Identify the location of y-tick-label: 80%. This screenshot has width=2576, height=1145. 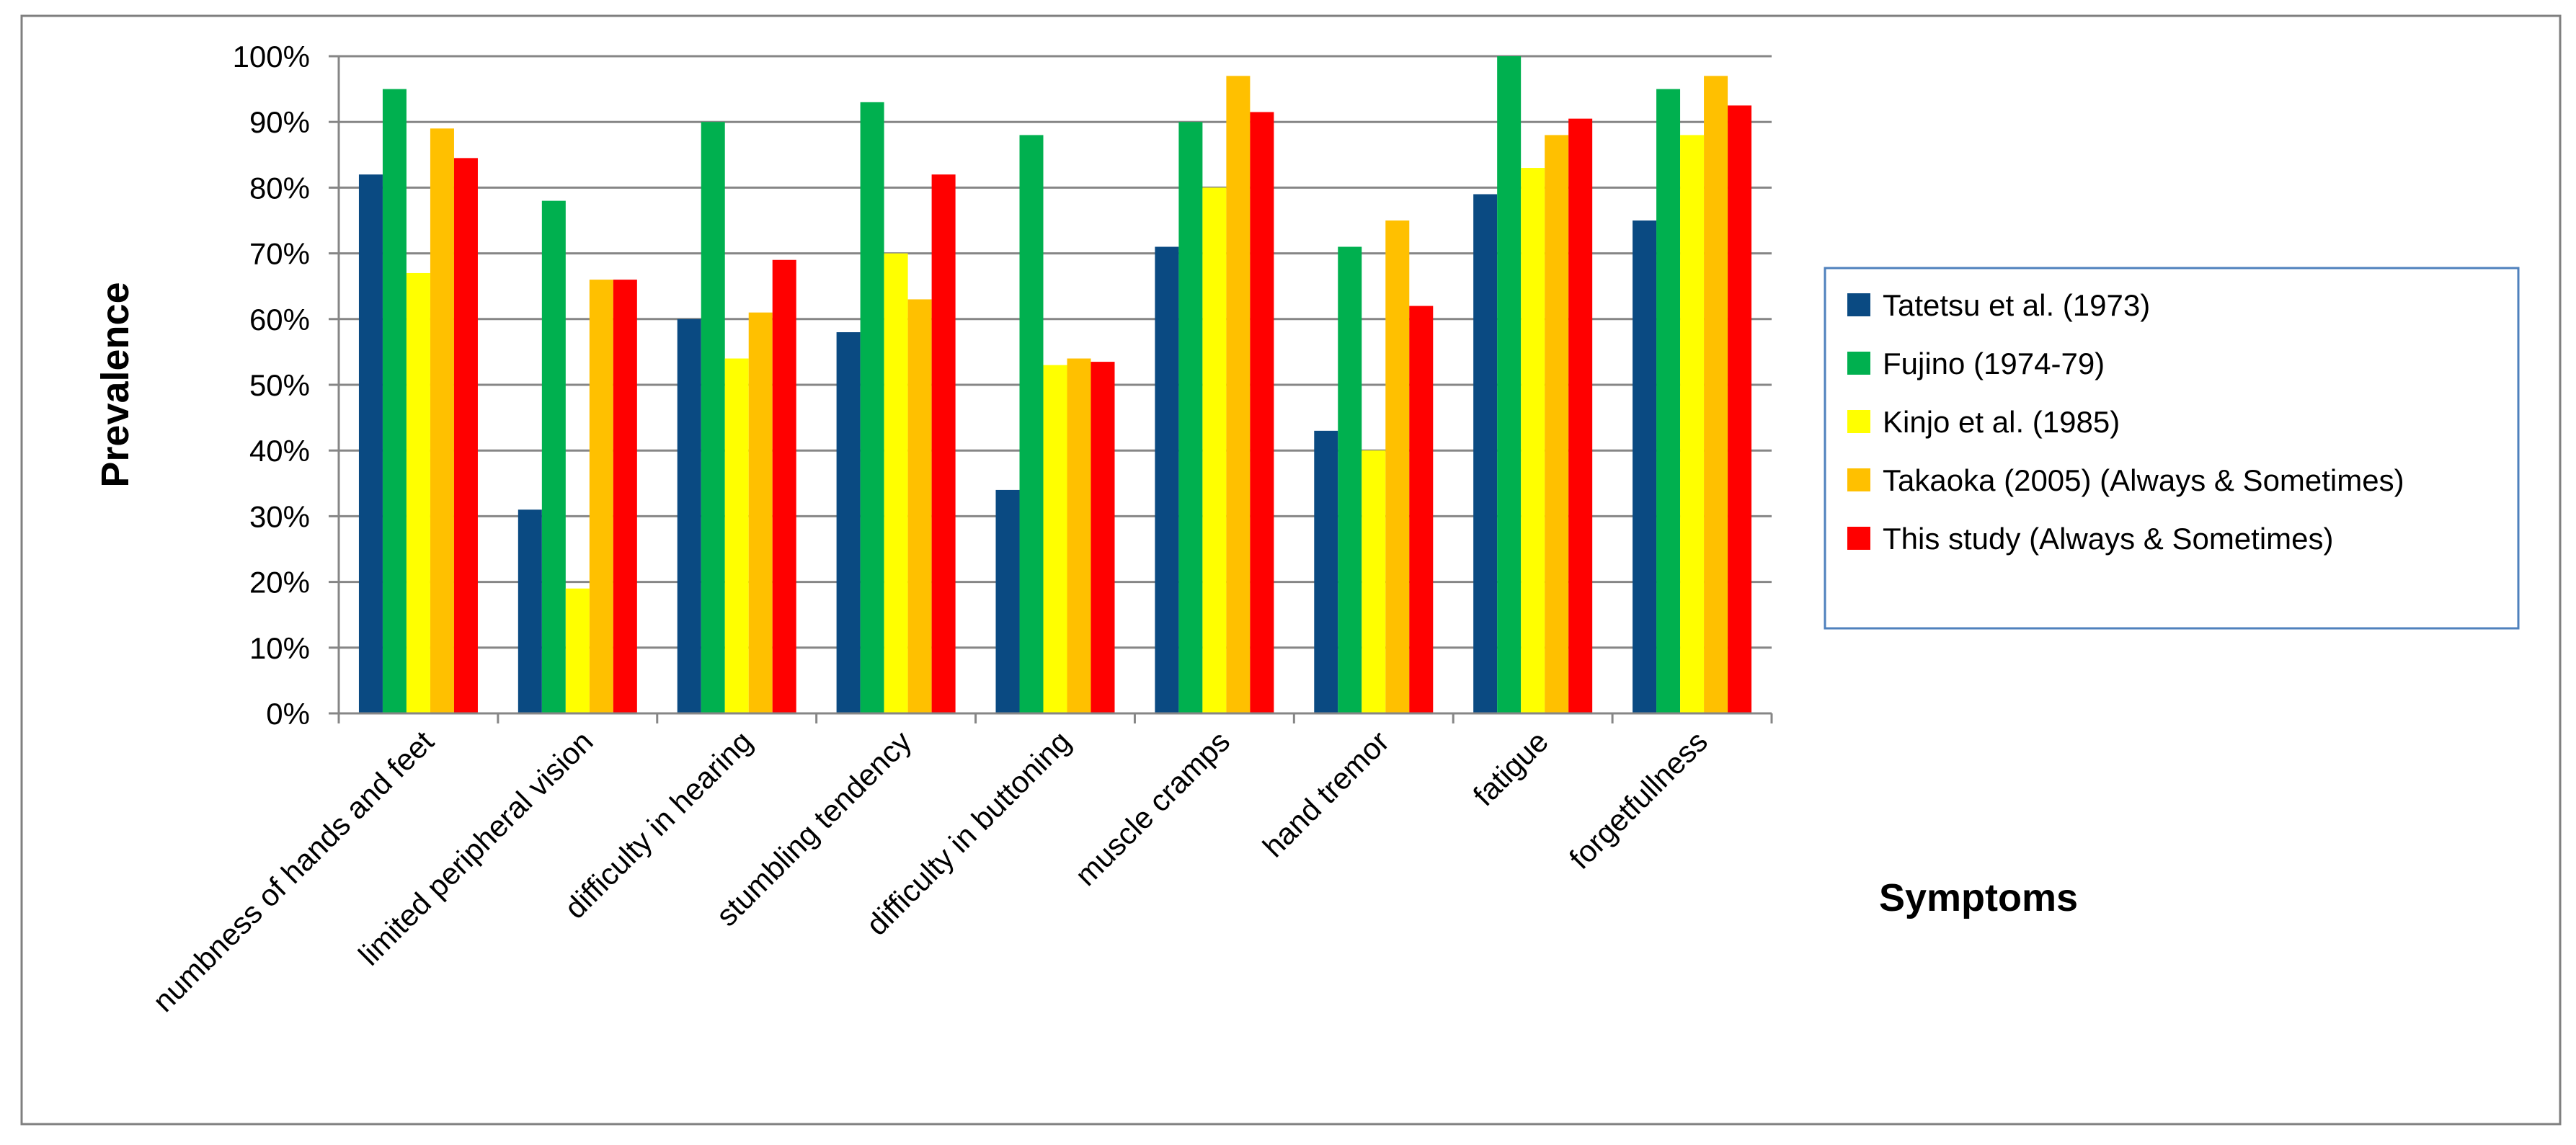
(279, 188).